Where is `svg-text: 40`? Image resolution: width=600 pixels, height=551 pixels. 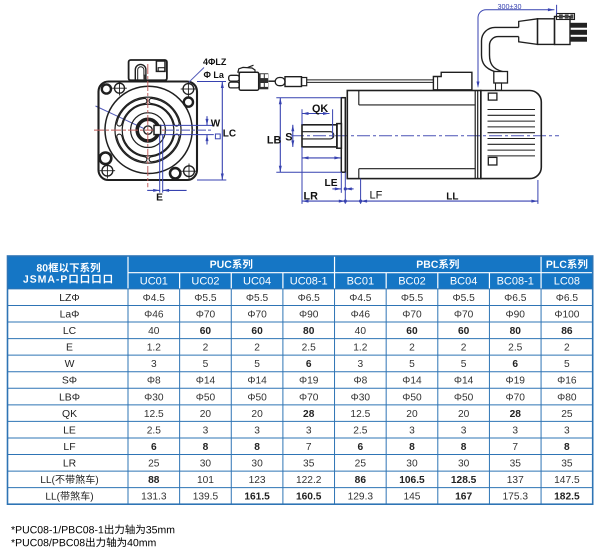
svg-text: 40 is located at coordinates (361, 331).